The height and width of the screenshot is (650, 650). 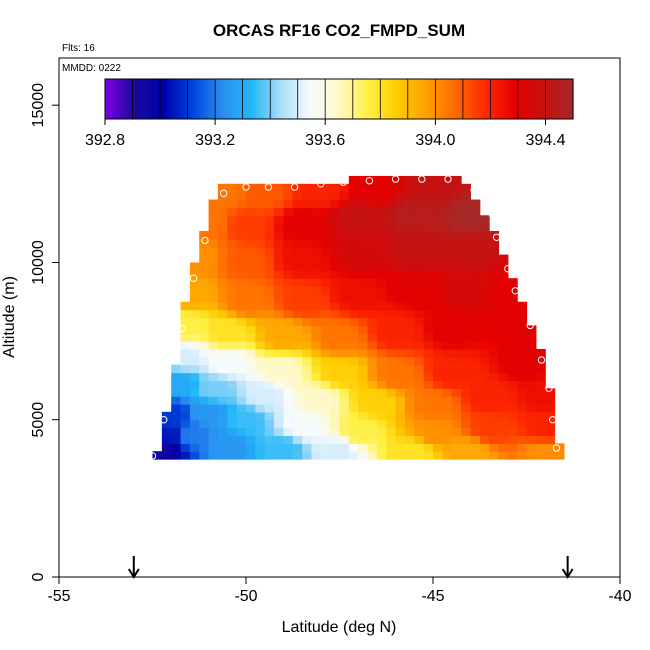 What do you see at coordinates (44, 332) in the screenshot?
I see `y-axis: 0 5000 10000 15000` at bounding box center [44, 332].